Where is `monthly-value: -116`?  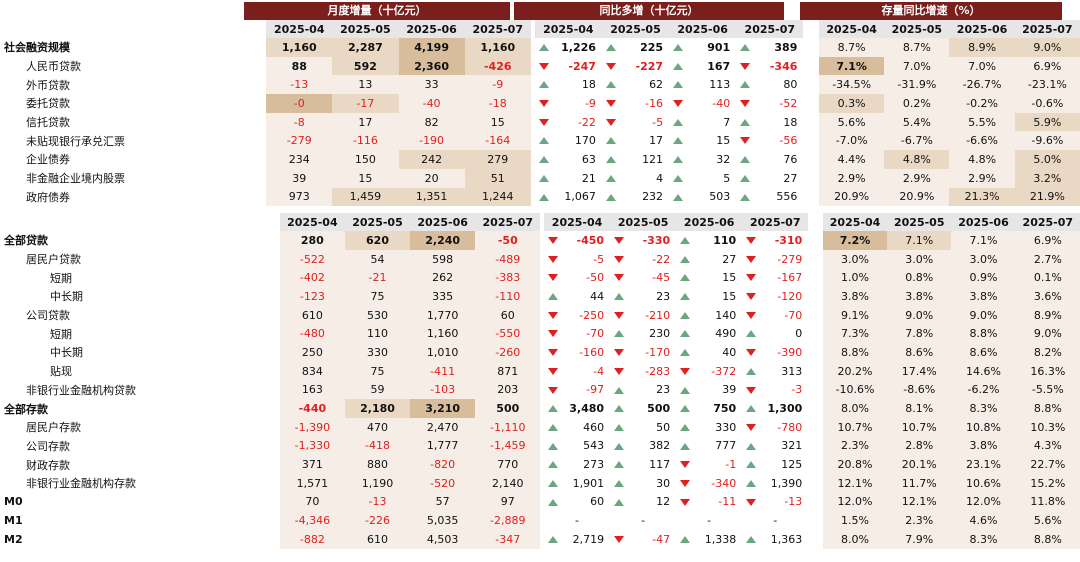 monthly-value: -116 is located at coordinates (365, 141).